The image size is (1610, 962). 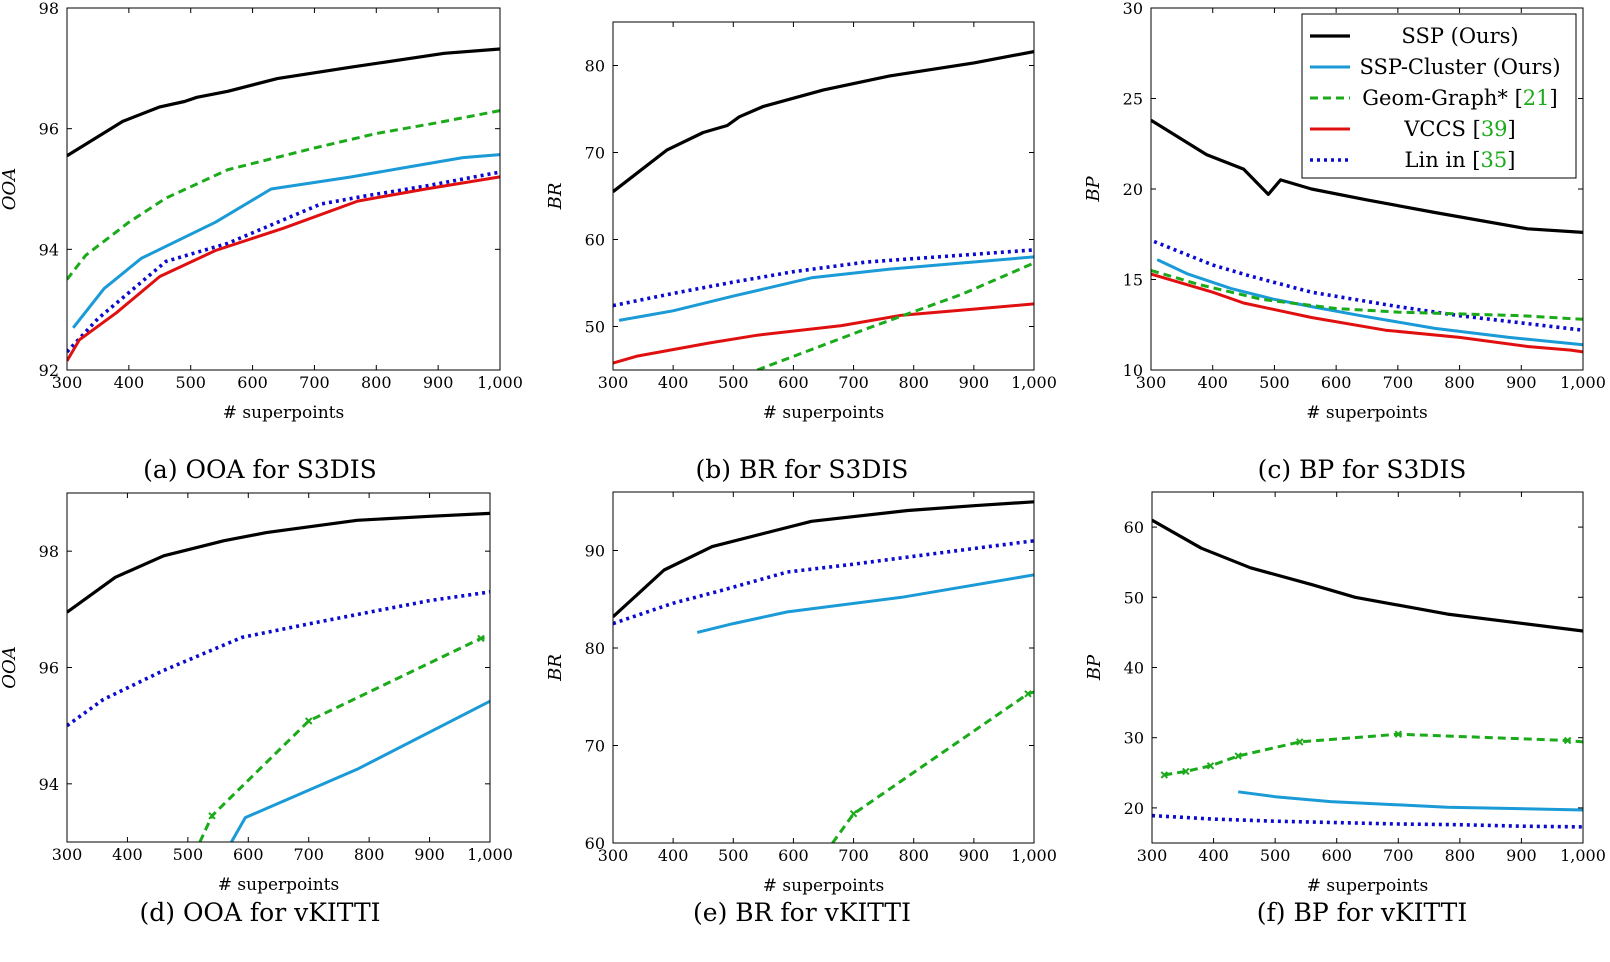 I want to click on y-axis-label: BR, so click(x=555, y=668).